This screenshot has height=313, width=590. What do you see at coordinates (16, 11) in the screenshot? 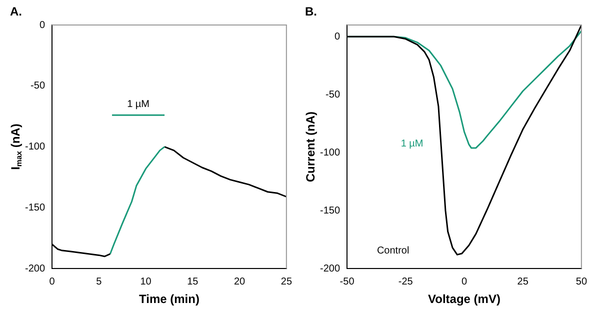
I see `chart-title: A.` at bounding box center [16, 11].